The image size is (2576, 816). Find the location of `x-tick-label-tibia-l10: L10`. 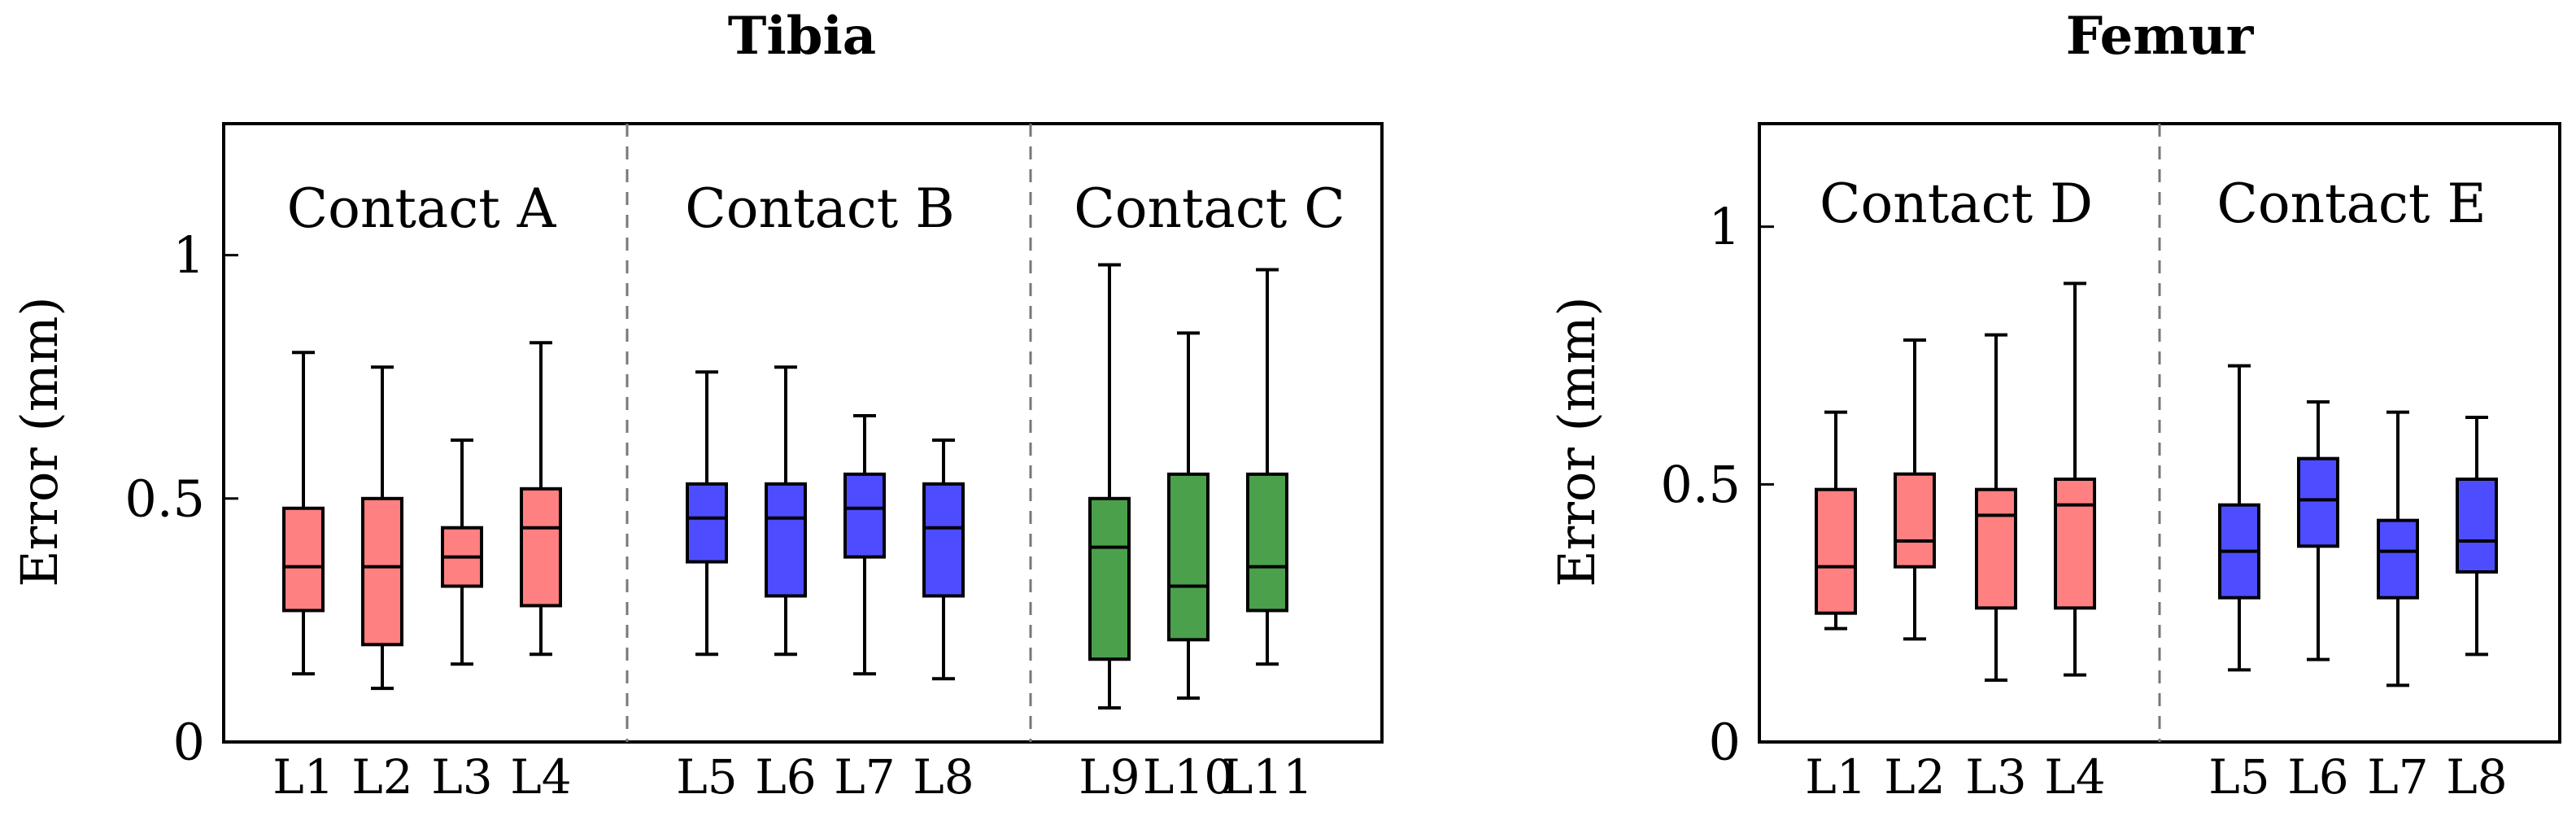

x-tick-label-tibia-l10: L10 is located at coordinates (1188, 777).